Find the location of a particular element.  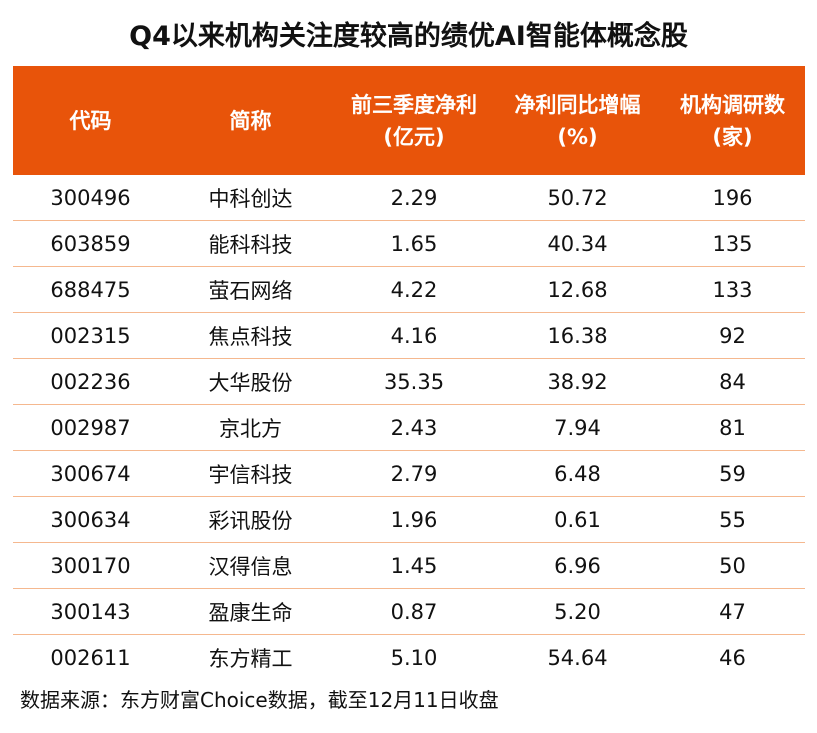

column-header-code: 代码 is located at coordinates (90, 120).